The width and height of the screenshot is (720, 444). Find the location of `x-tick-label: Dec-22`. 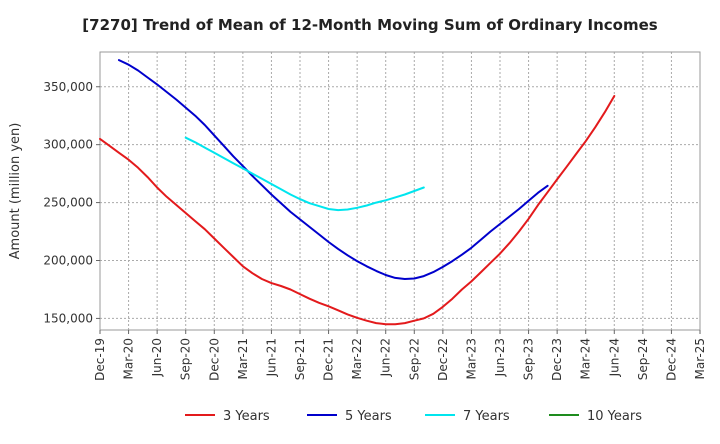

x-tick-label: Dec-22 is located at coordinates (443, 359).